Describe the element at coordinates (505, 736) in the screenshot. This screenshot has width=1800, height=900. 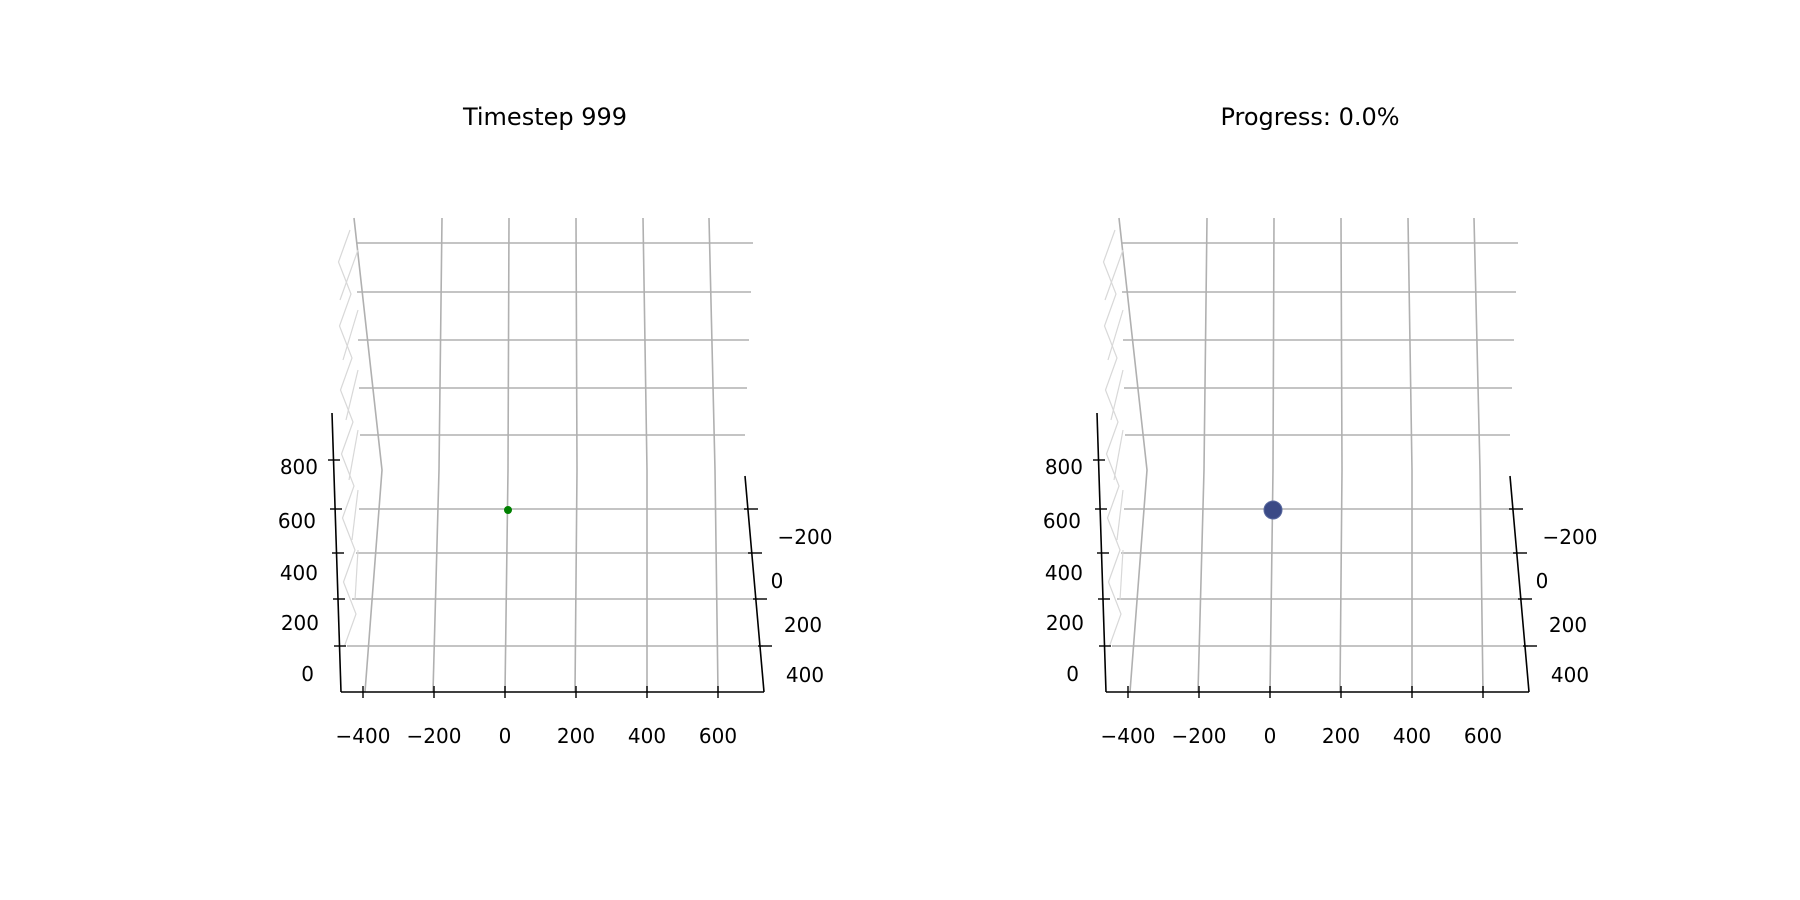
I see `left-x-tick-label: 0` at that location.